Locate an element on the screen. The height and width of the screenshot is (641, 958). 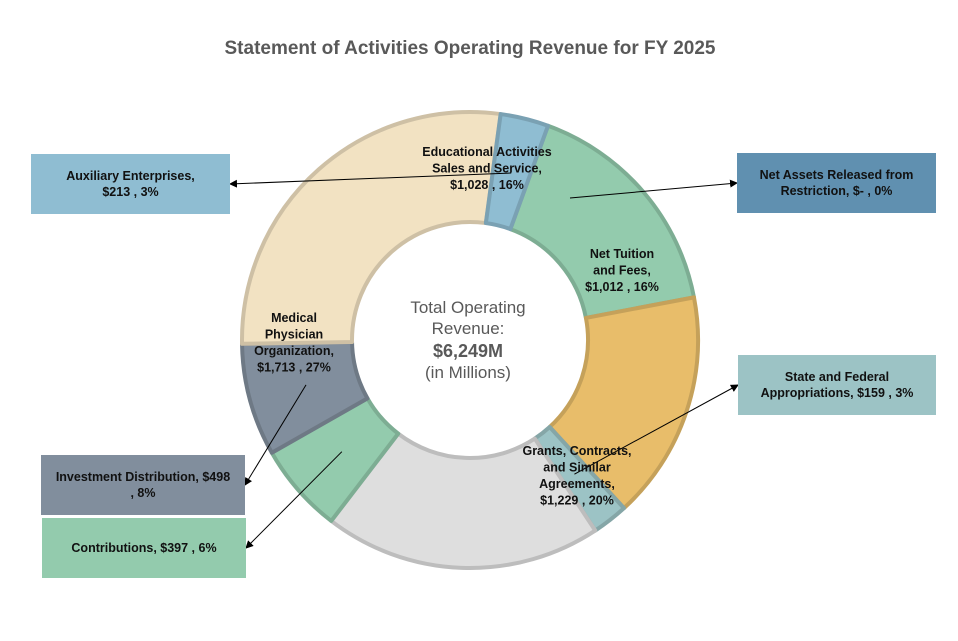
leader-line-state-and-federal-appropriations is located at coordinates (656, 429).